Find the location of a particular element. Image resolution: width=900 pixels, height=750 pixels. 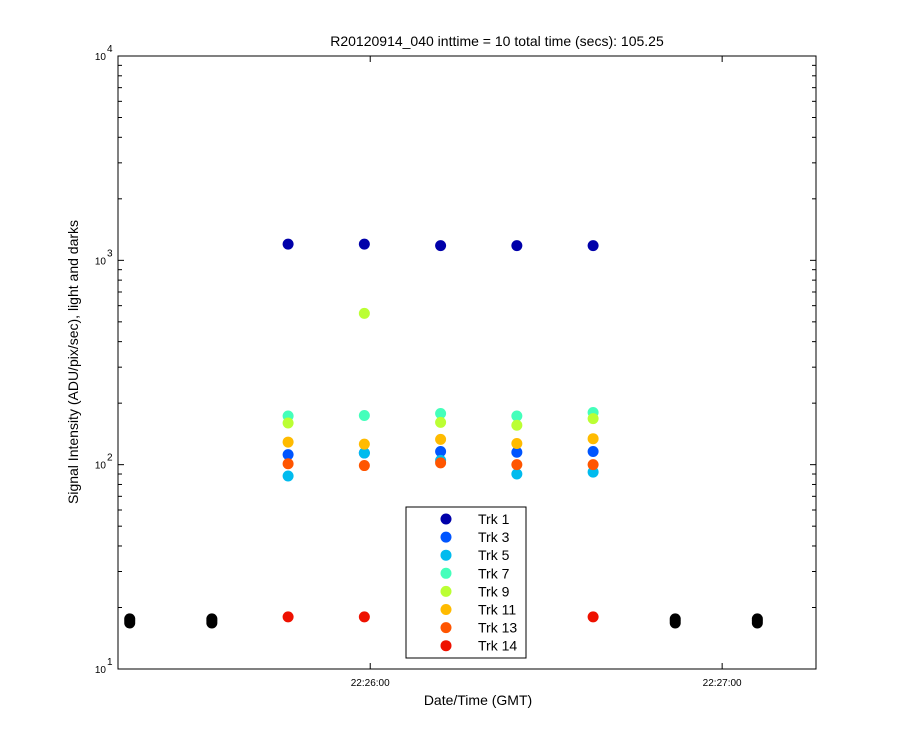

y-tick-exponent: 1 is located at coordinates (110, 662).